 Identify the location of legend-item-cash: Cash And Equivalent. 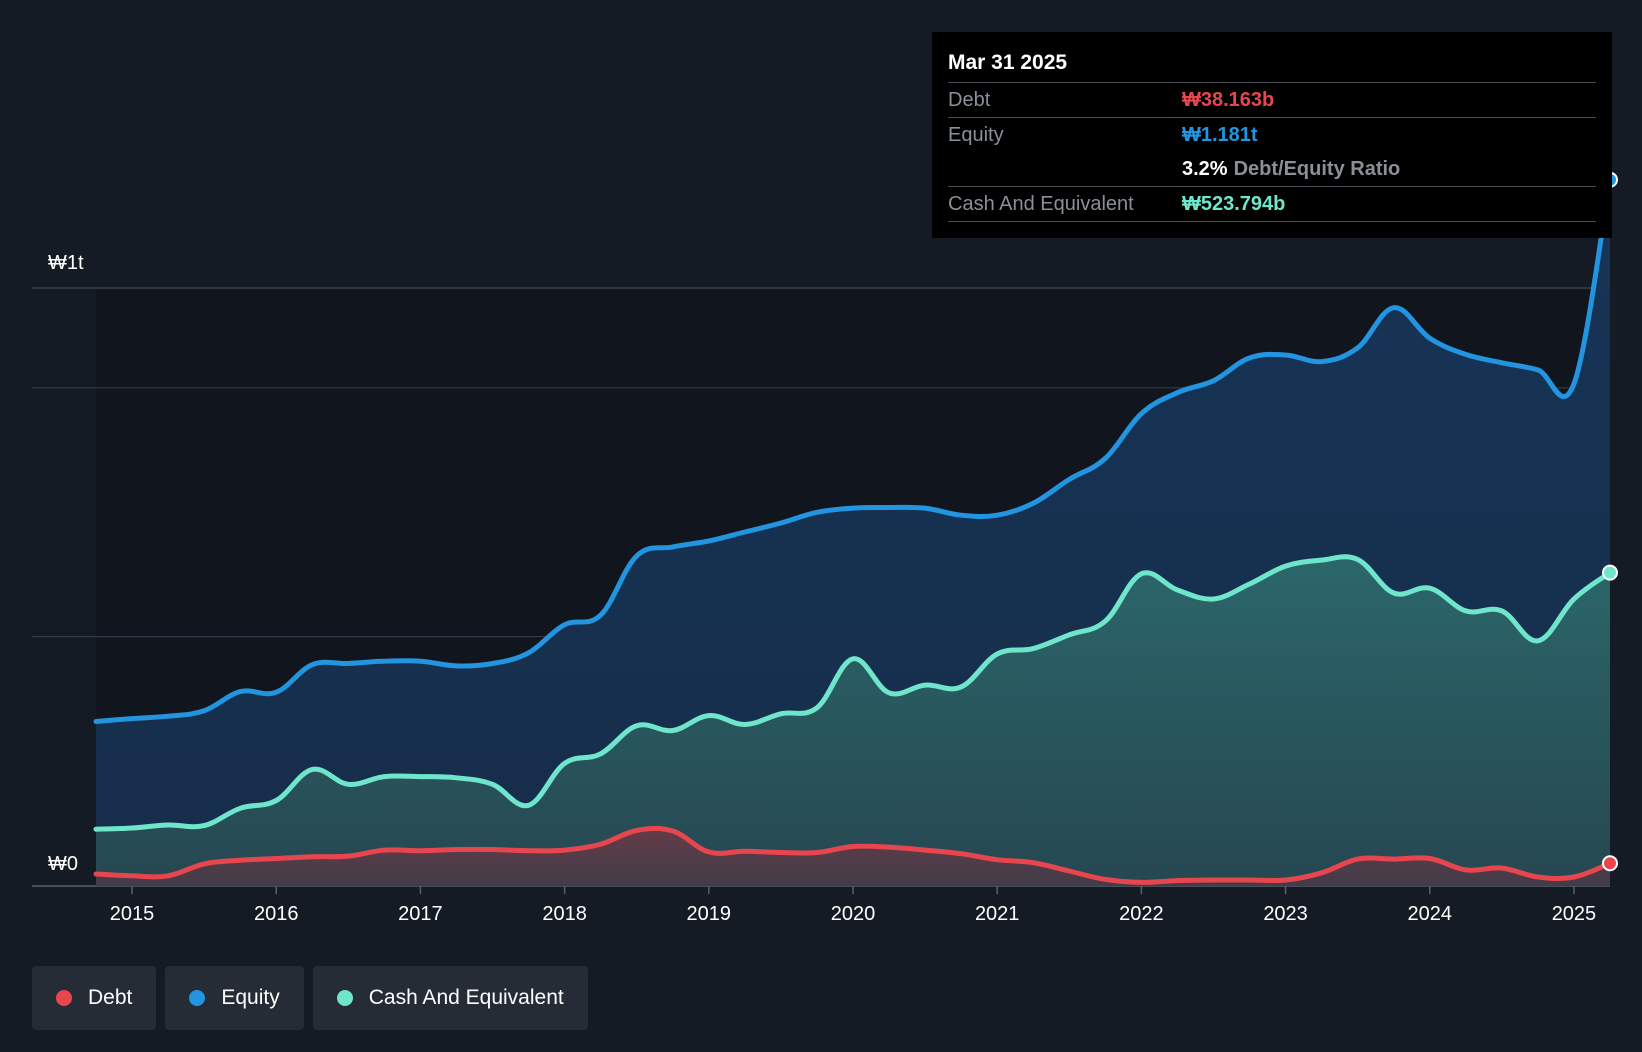
(450, 998).